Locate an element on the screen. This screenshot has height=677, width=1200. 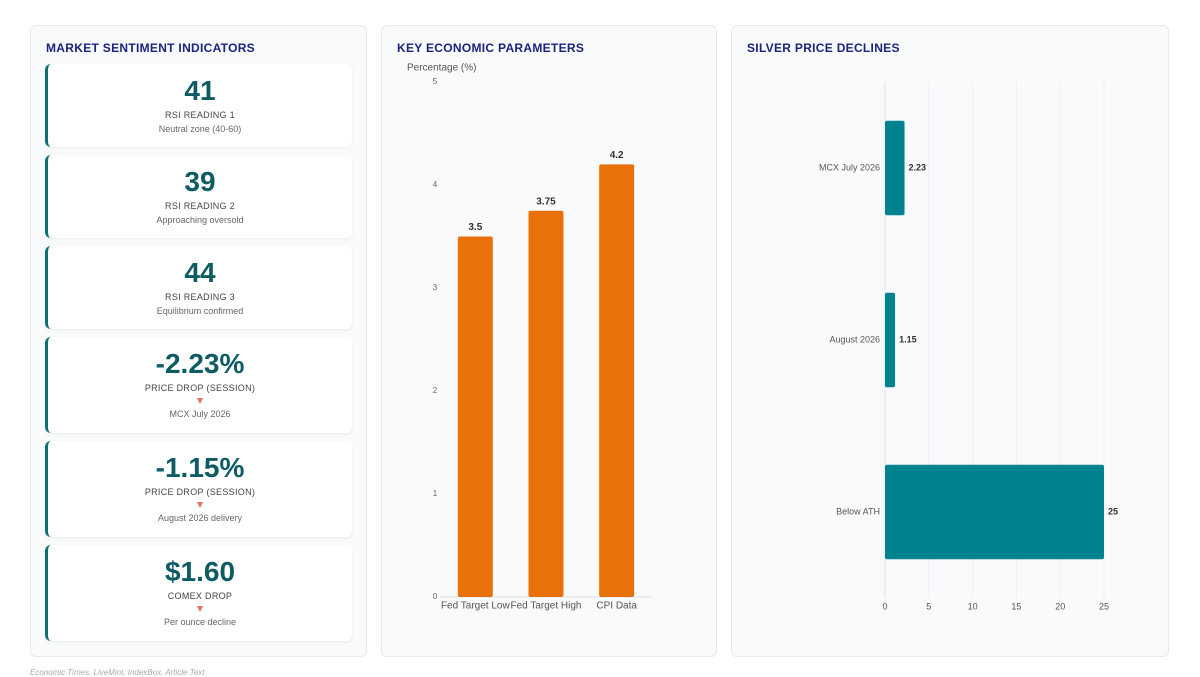
y-tick-label: 0 is located at coordinates (435, 596).